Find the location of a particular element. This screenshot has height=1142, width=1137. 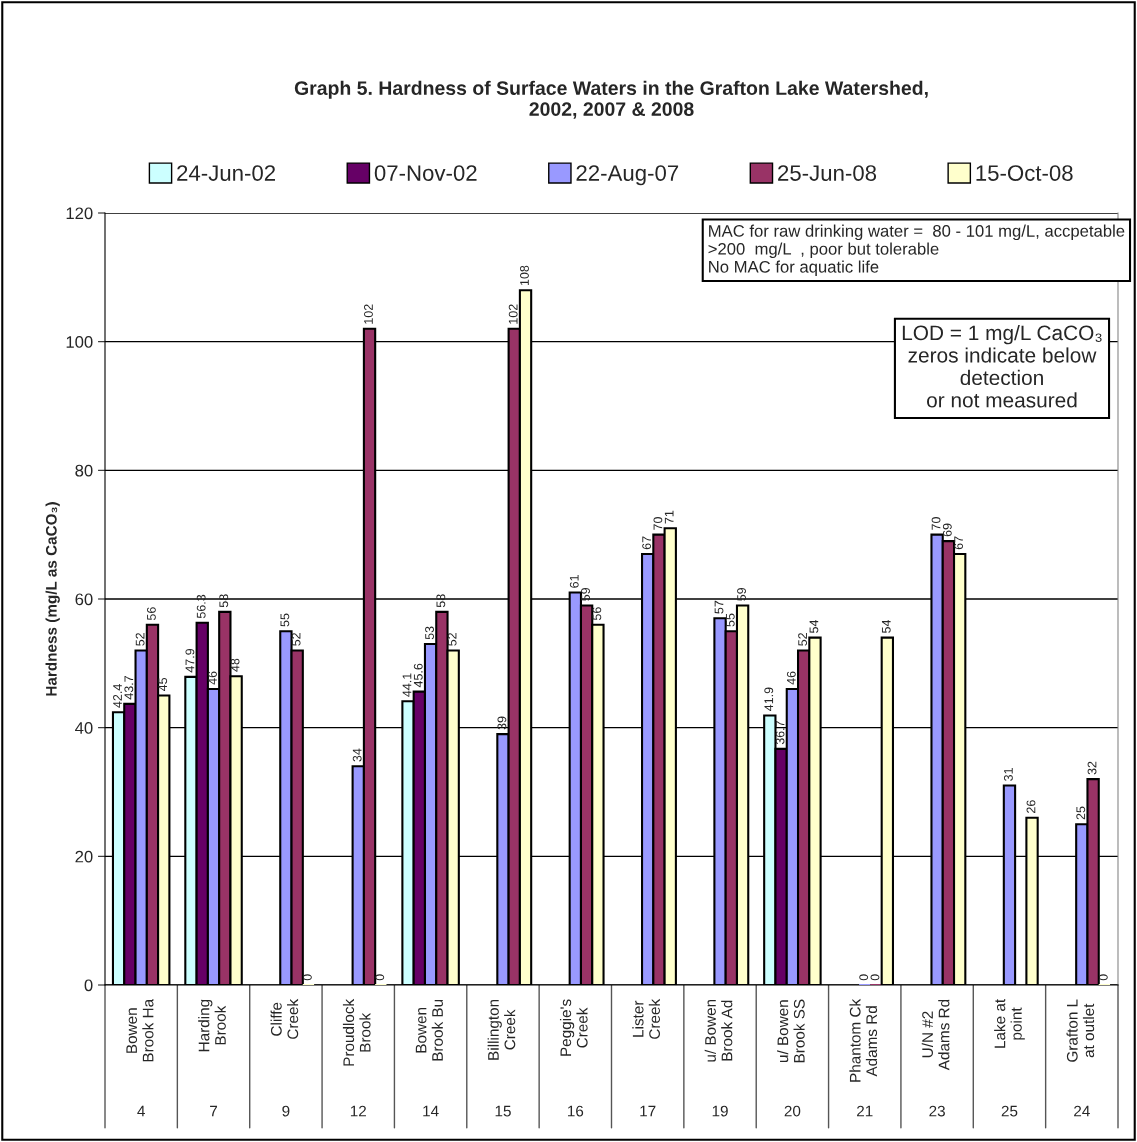

data-label: 71 is located at coordinates (669, 517).